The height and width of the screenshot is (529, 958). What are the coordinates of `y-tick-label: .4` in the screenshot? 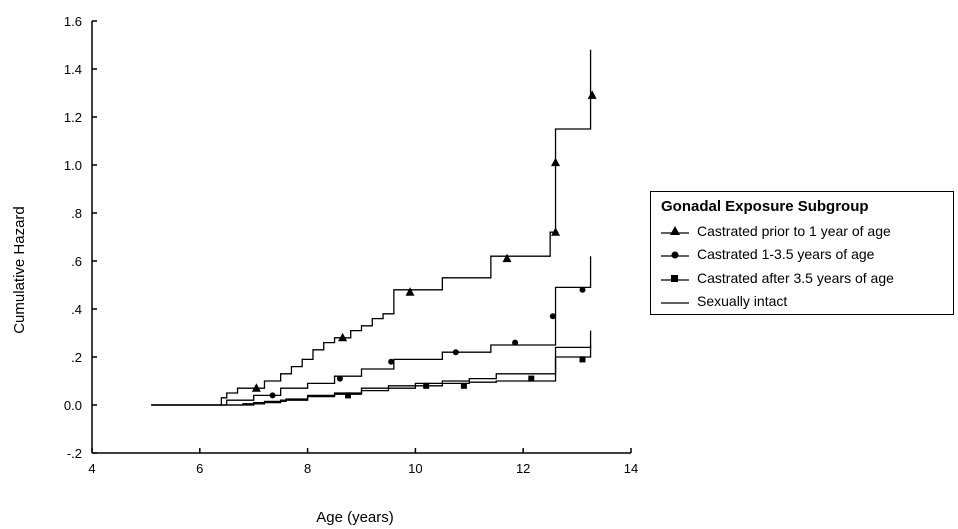 It's located at (76, 309).